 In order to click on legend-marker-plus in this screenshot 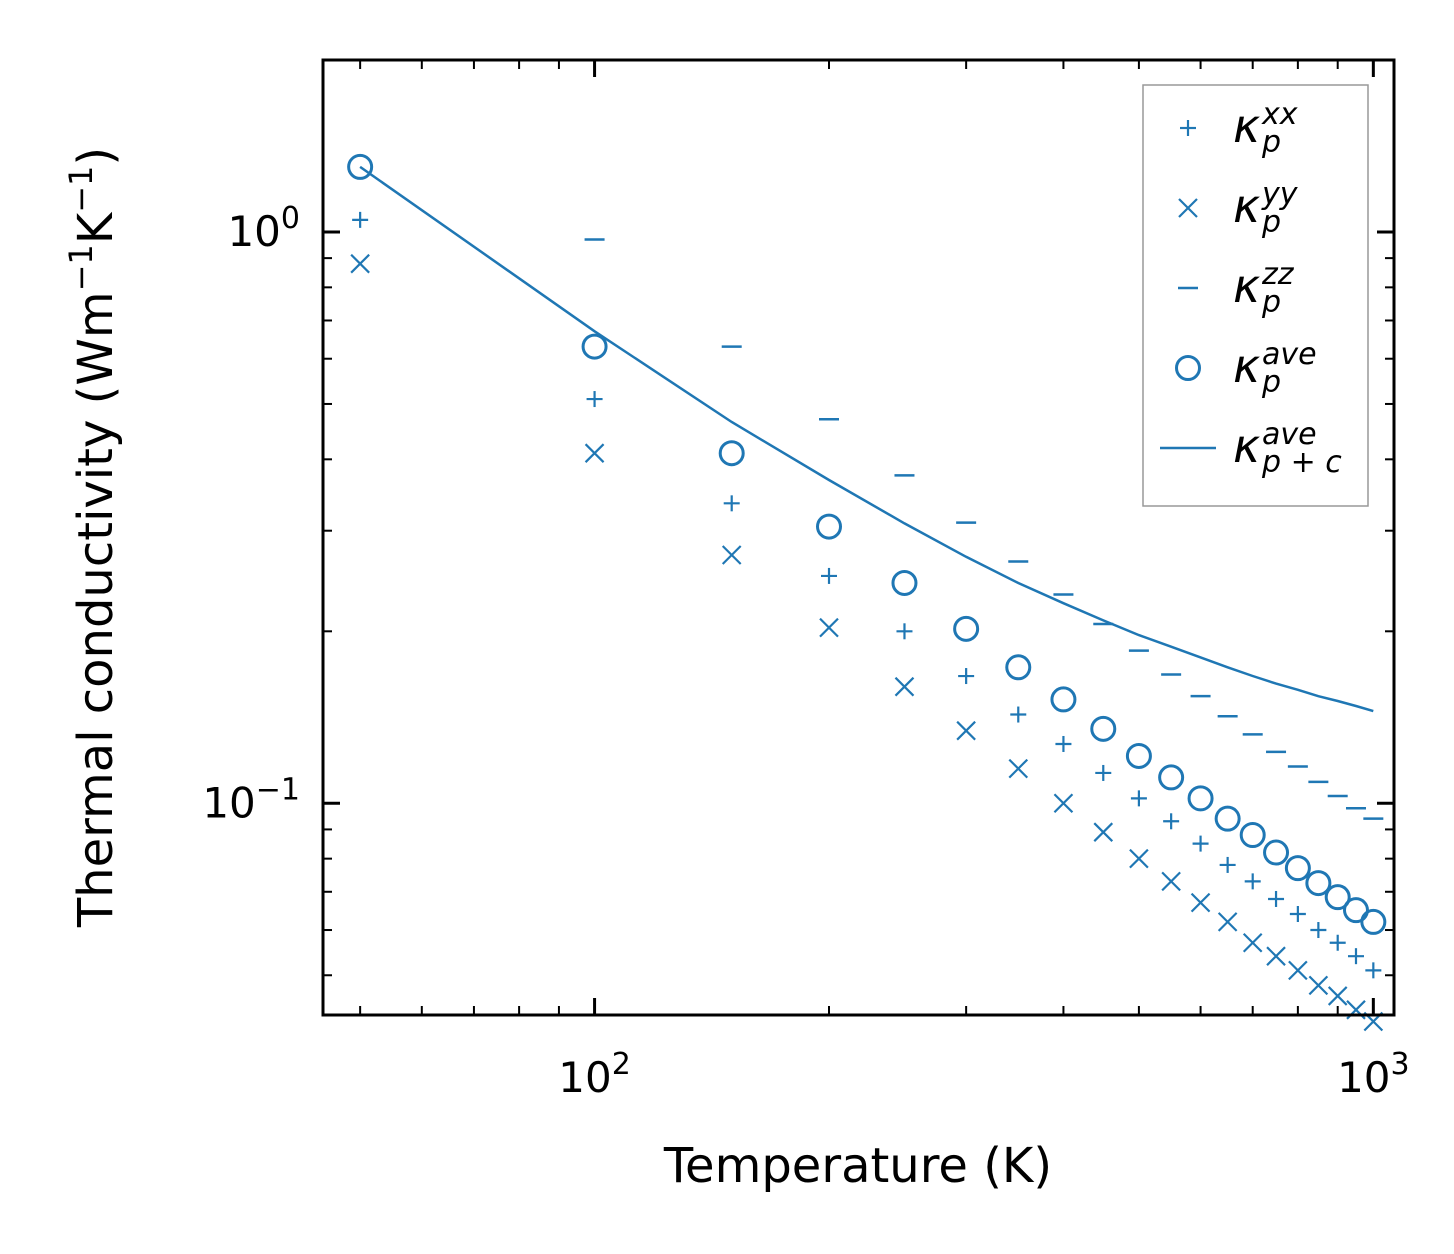, I will do `click(1188, 128)`.